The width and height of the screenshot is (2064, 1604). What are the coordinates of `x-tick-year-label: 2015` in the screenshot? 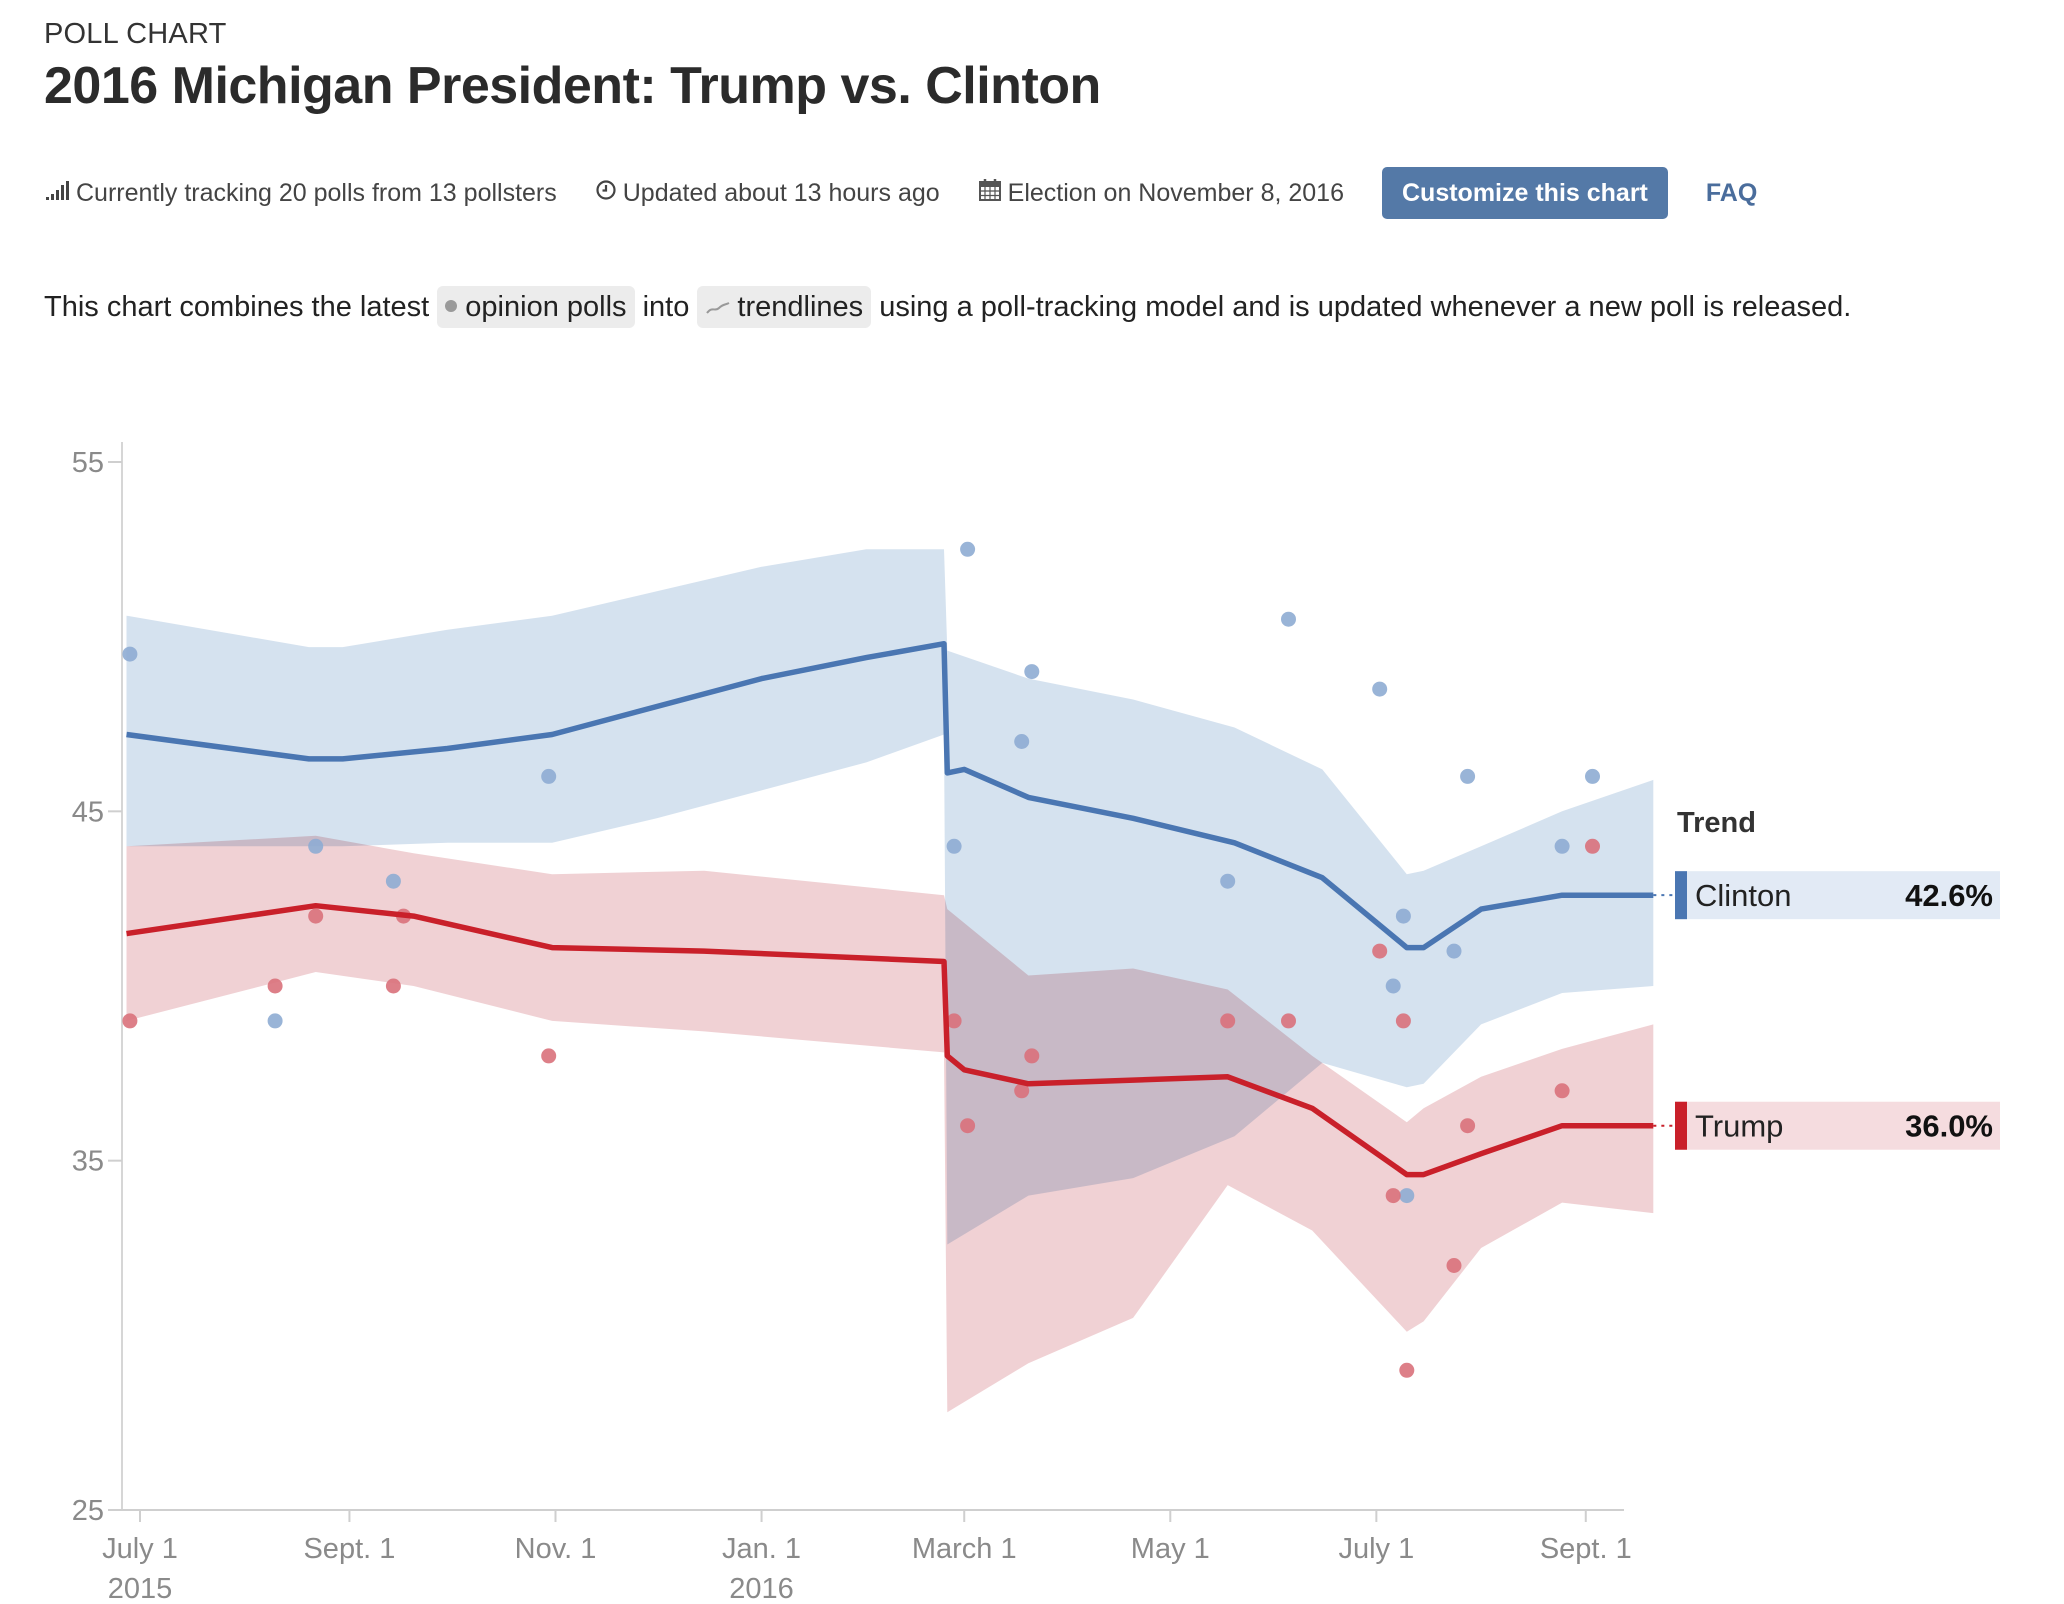 It's located at (140, 1588).